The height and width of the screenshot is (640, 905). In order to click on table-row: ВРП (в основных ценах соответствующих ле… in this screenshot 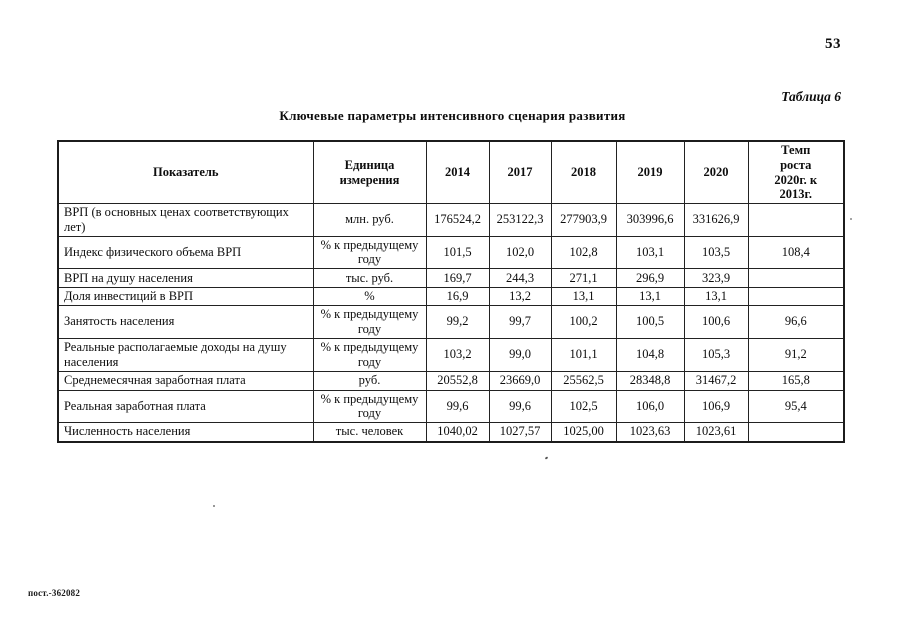, I will do `click(451, 220)`.